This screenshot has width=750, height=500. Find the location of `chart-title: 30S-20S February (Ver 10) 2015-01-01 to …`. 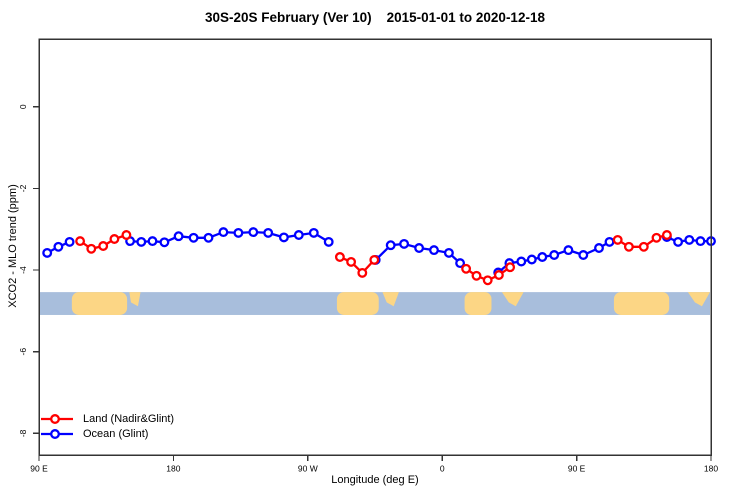

chart-title: 30S-20S February (Ver 10) 2015-01-01 to … is located at coordinates (375, 17).